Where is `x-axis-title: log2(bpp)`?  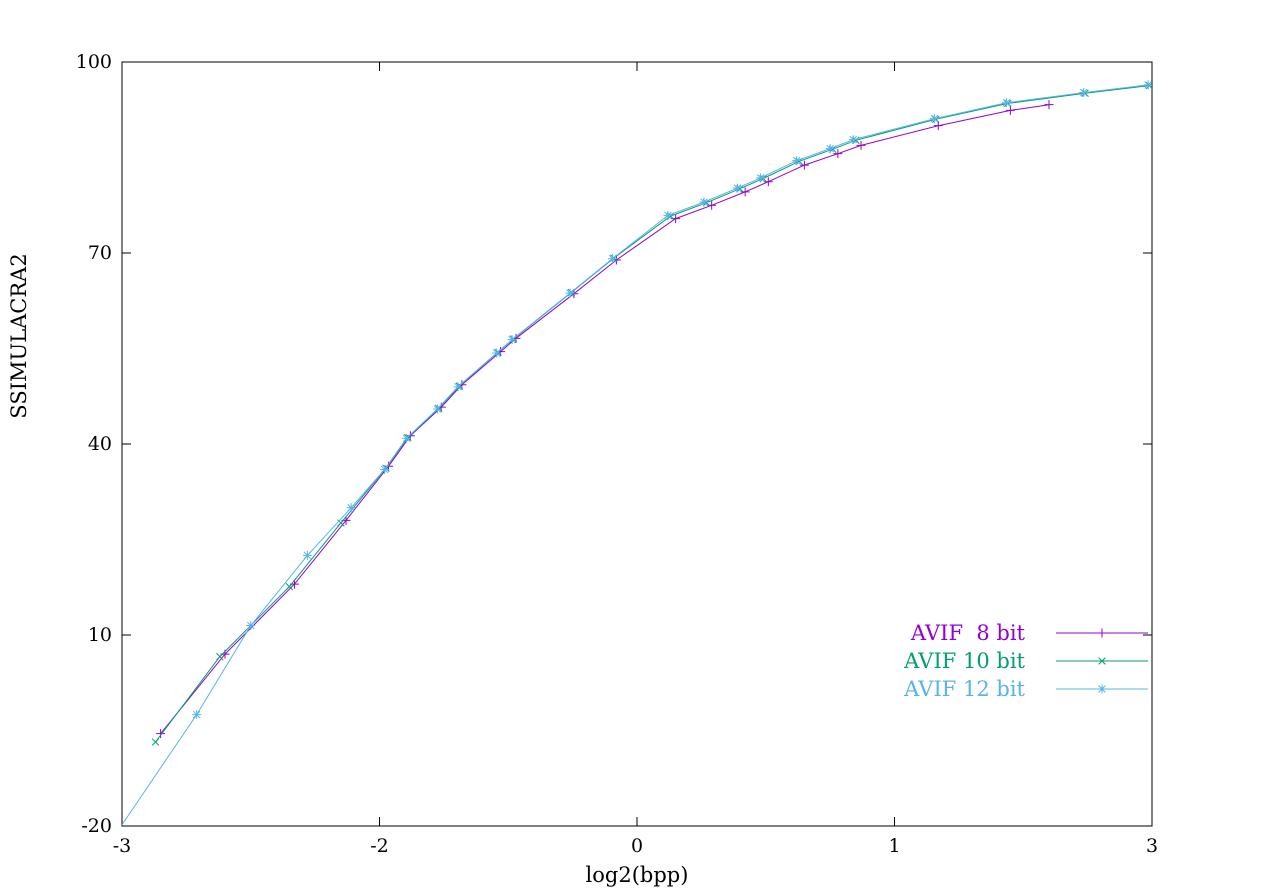 x-axis-title: log2(bpp) is located at coordinates (637, 875).